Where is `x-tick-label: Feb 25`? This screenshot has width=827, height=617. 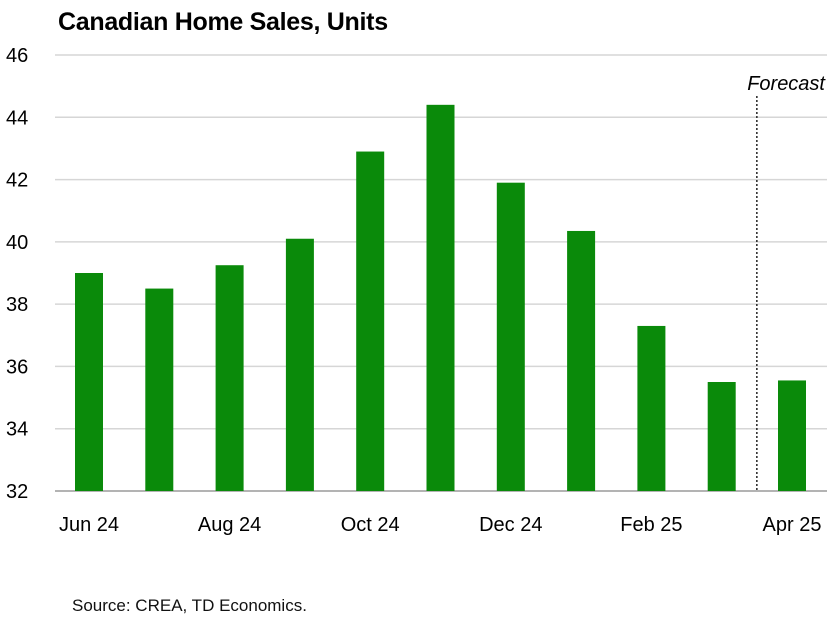
x-tick-label: Feb 25 is located at coordinates (651, 525).